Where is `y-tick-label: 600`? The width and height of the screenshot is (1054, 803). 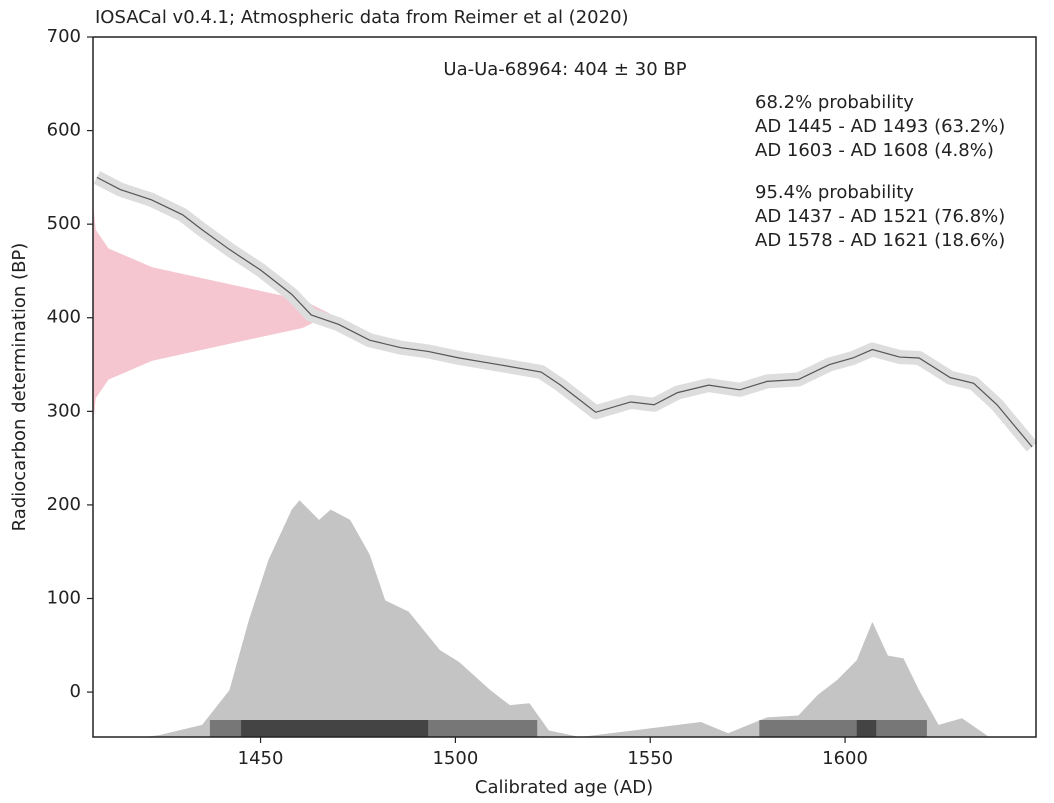 y-tick-label: 600 is located at coordinates (64, 130).